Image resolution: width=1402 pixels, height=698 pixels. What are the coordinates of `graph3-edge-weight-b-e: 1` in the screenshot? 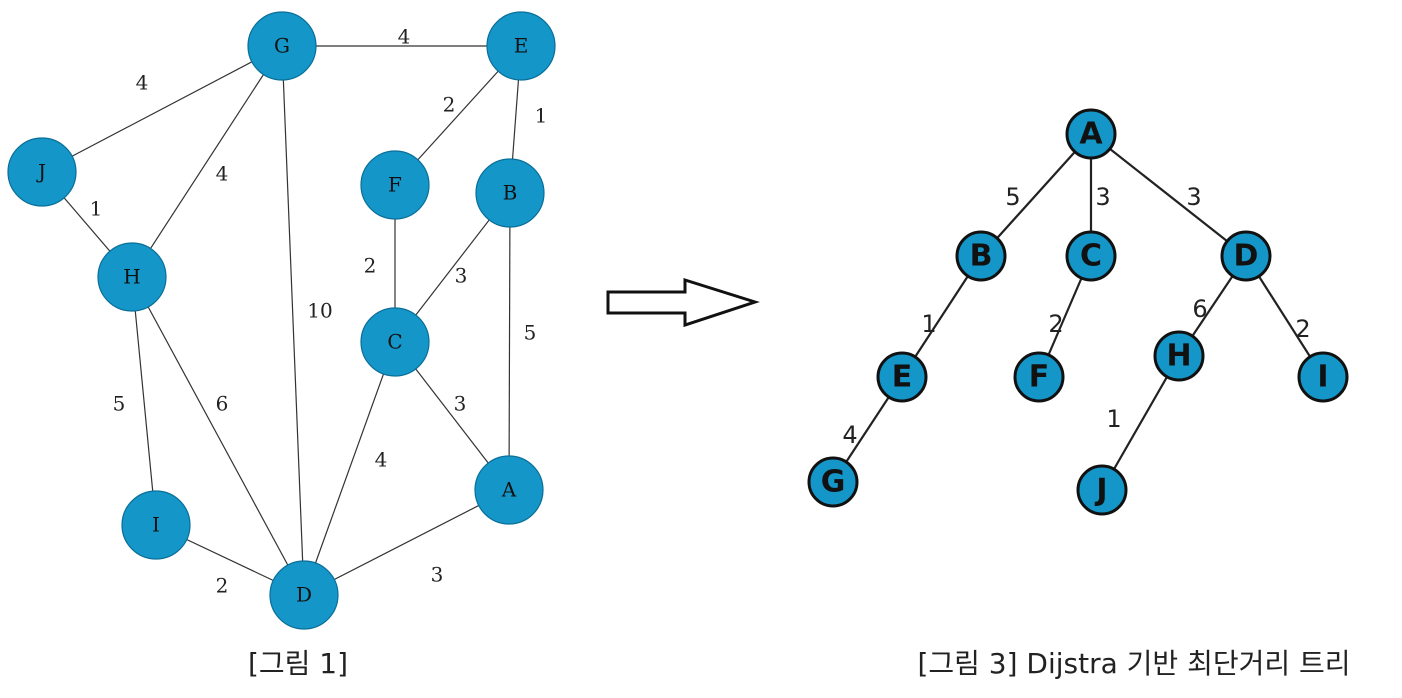 It's located at (928, 324).